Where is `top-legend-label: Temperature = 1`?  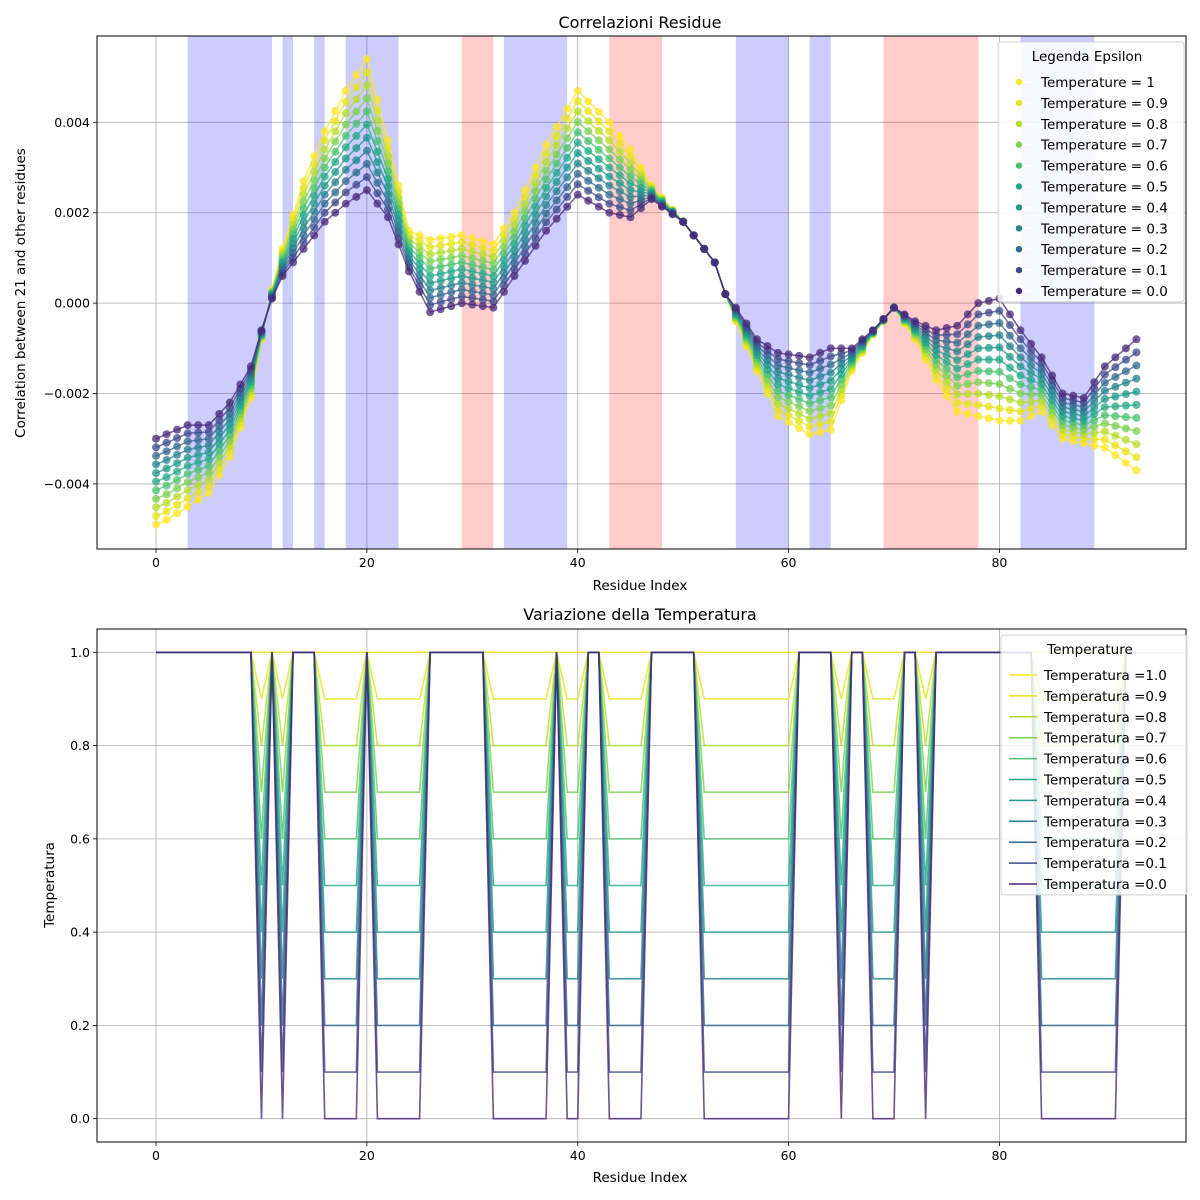 top-legend-label: Temperature = 1 is located at coordinates (1097, 83).